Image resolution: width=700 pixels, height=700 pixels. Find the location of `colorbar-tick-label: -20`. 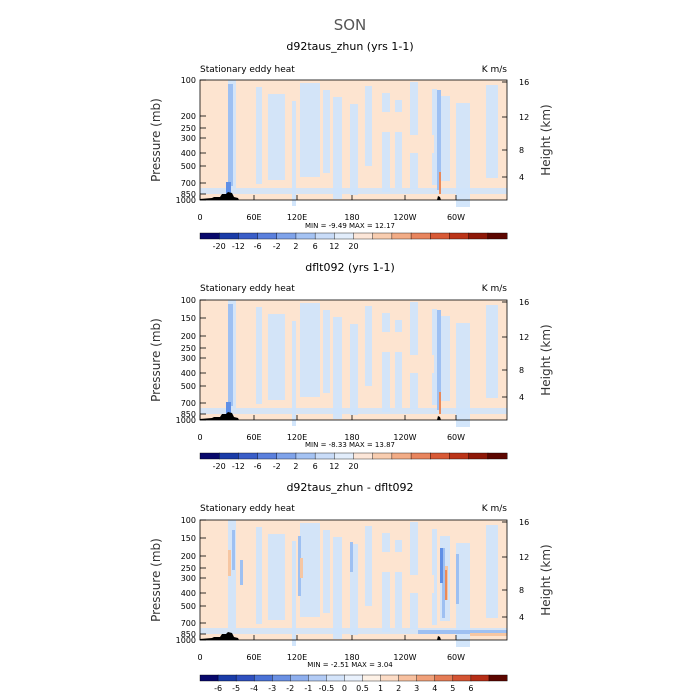

colorbar-tick-label: -20 is located at coordinates (219, 466).